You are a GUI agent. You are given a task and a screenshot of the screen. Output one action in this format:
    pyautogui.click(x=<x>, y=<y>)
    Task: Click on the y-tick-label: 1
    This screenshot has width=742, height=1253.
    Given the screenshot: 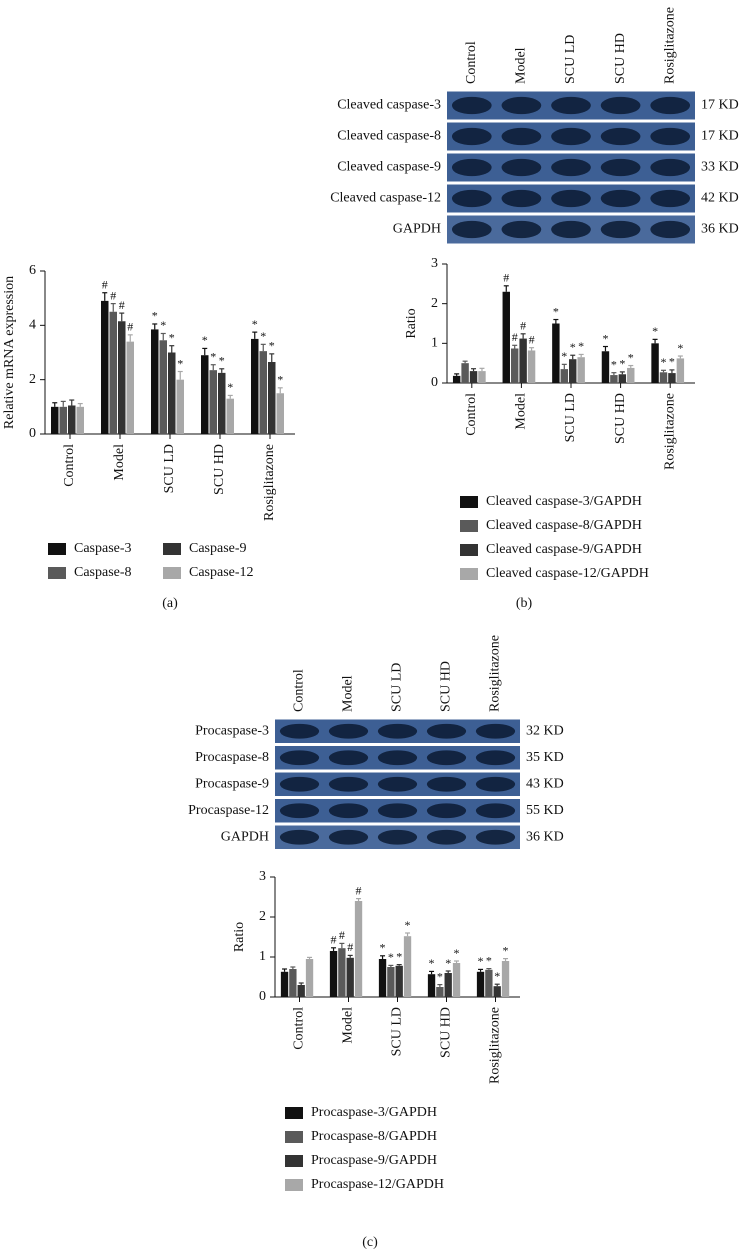 What is the action you would take?
    pyautogui.click(x=434, y=343)
    